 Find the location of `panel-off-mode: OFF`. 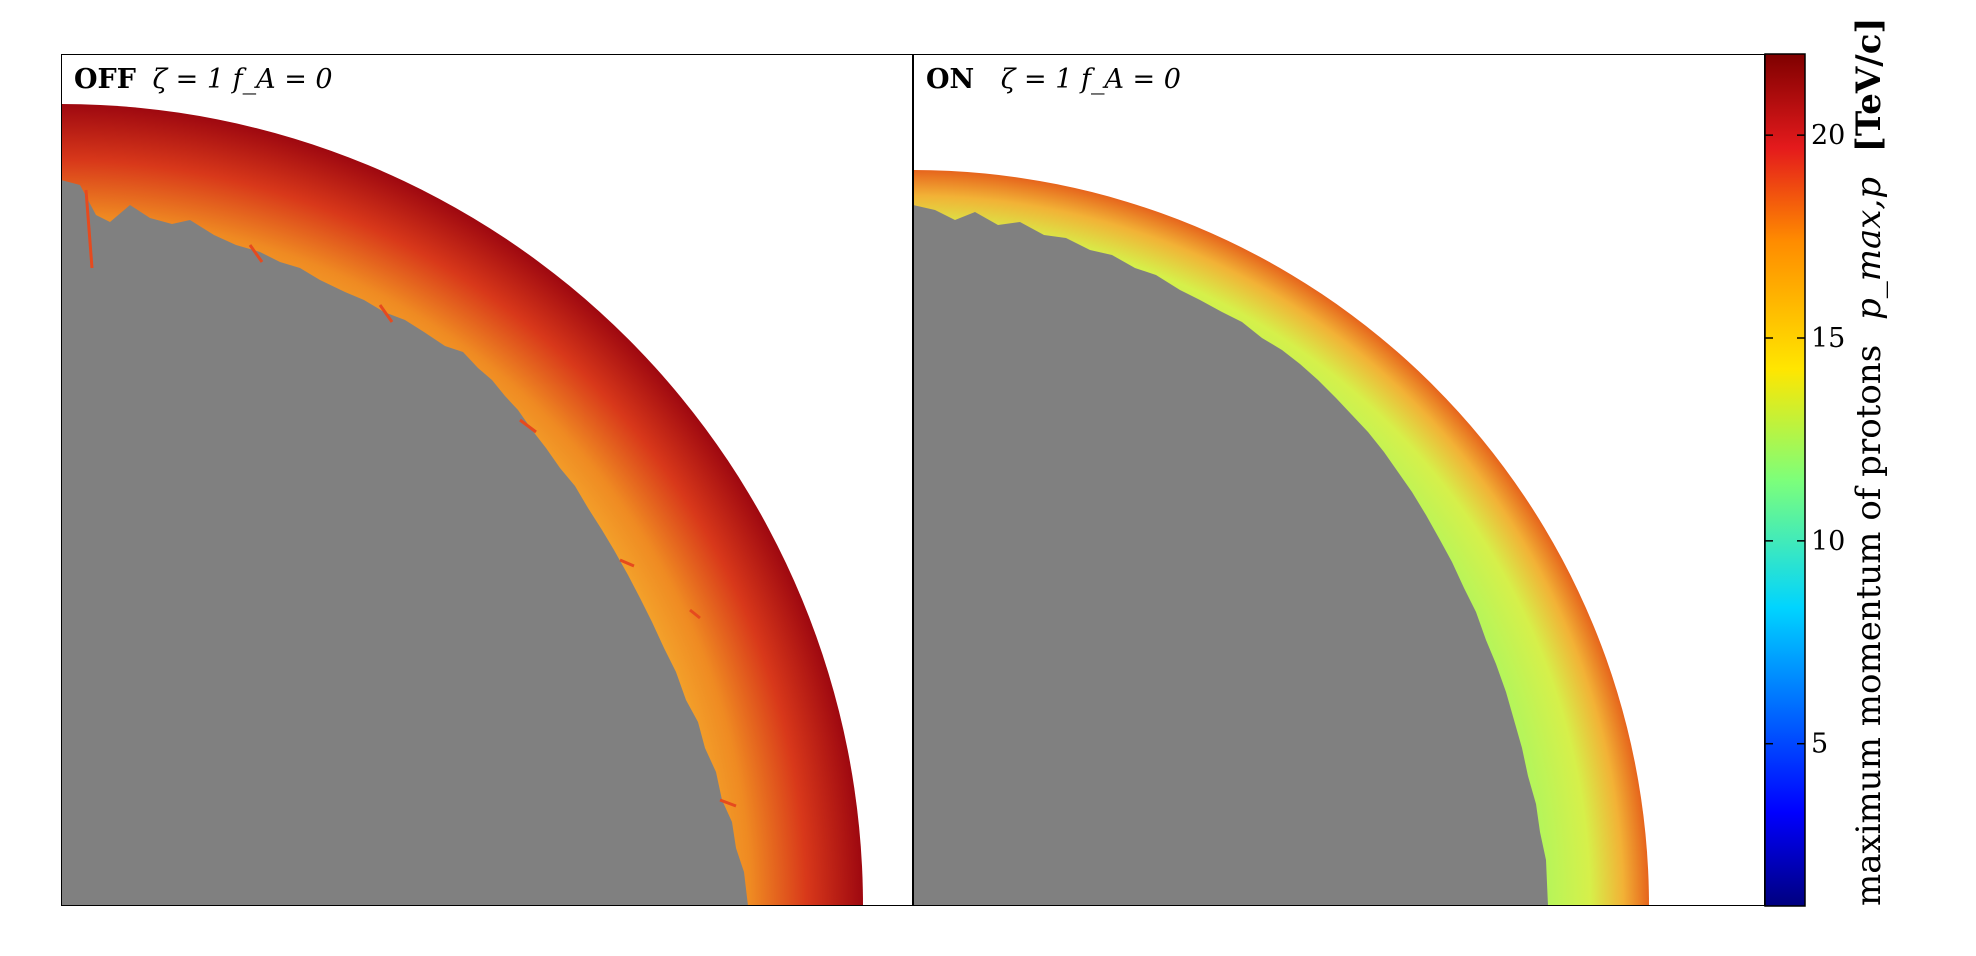

panel-off-mode: OFF is located at coordinates (105, 79).